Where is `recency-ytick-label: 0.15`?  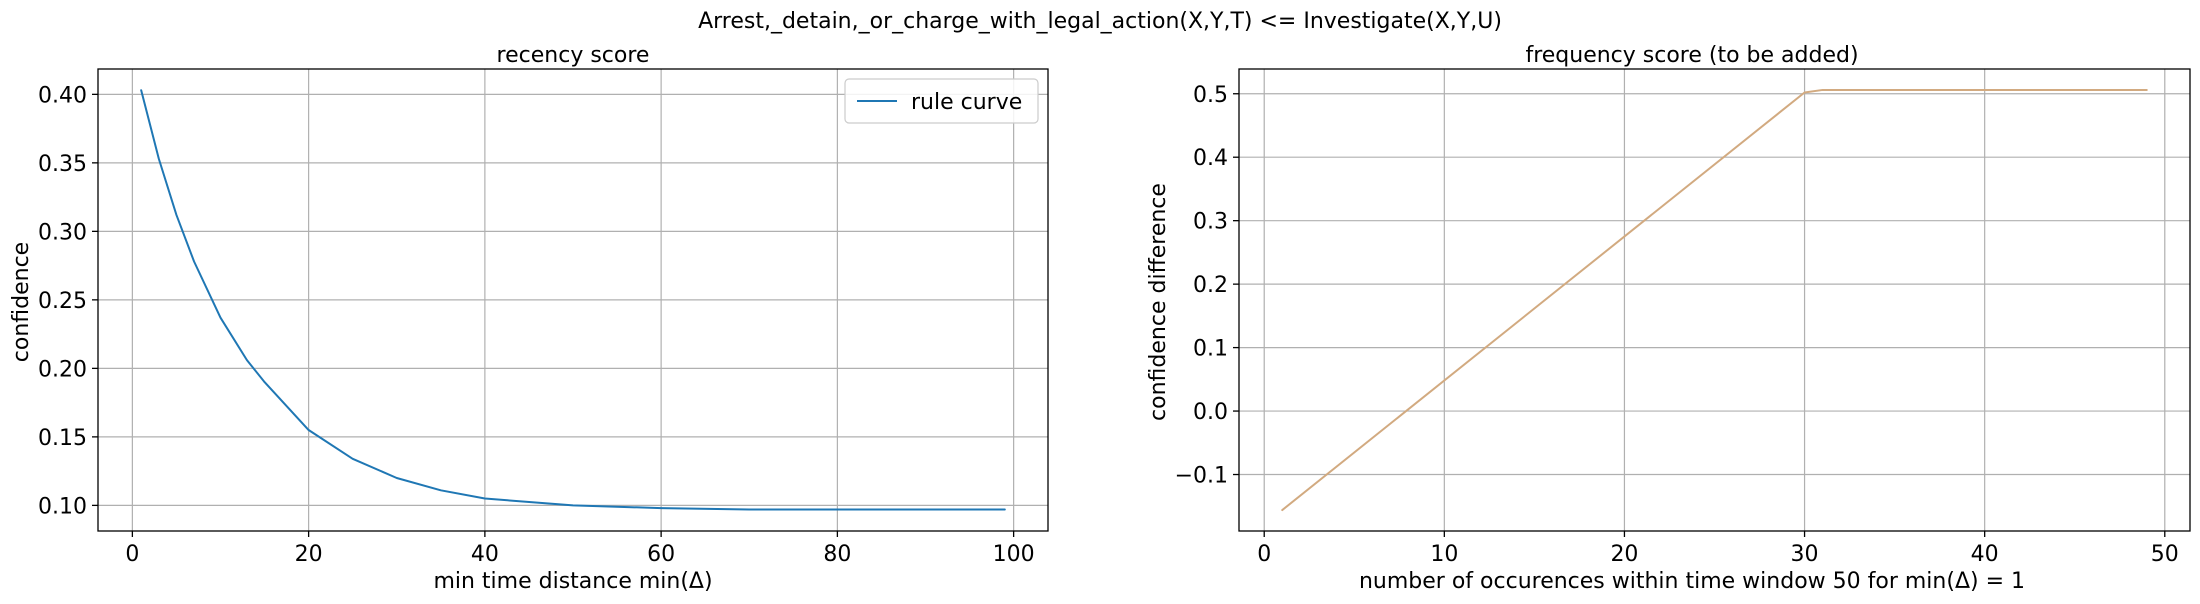 recency-ytick-label: 0.15 is located at coordinates (62, 438).